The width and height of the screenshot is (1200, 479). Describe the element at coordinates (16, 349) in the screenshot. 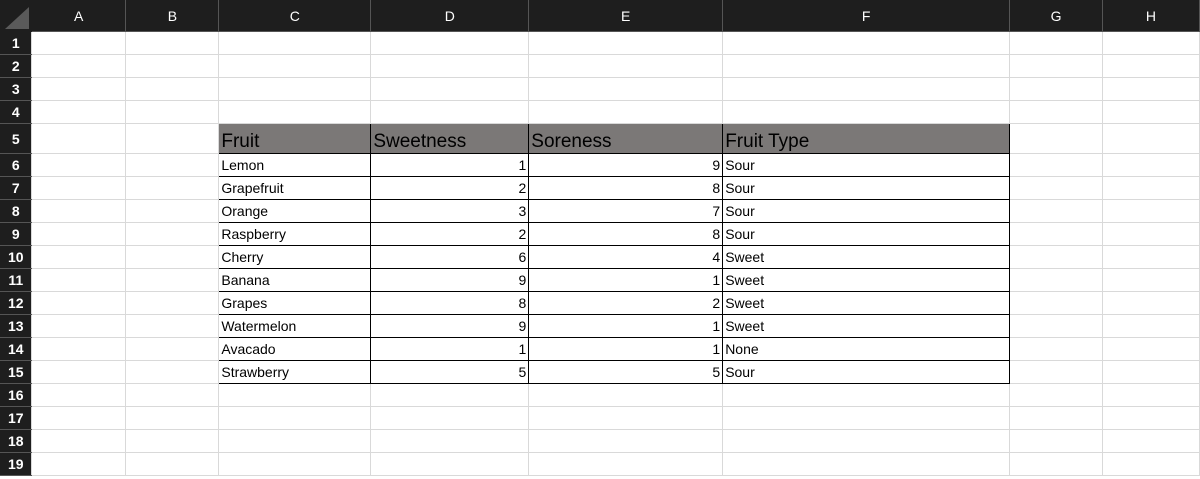

I see `row-header-14: 14` at that location.